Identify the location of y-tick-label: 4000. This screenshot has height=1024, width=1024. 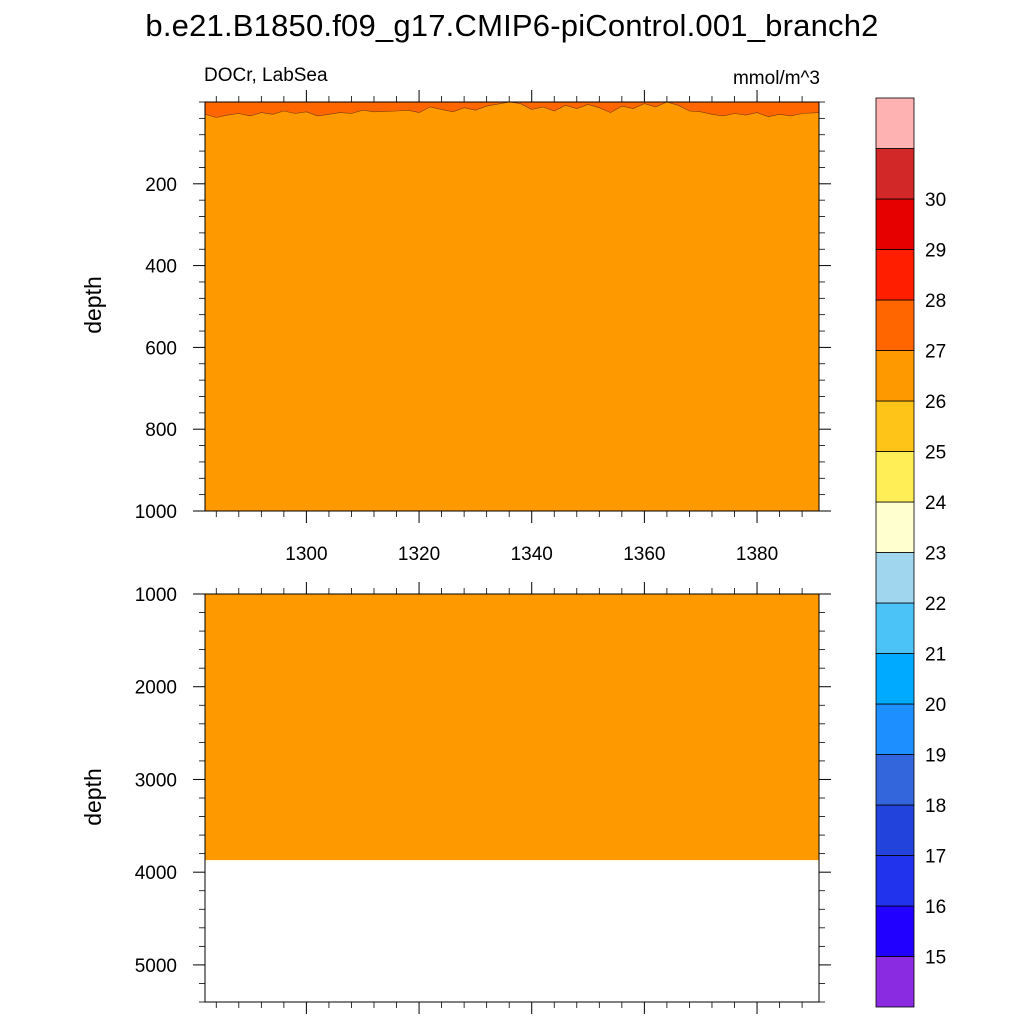
(156, 873).